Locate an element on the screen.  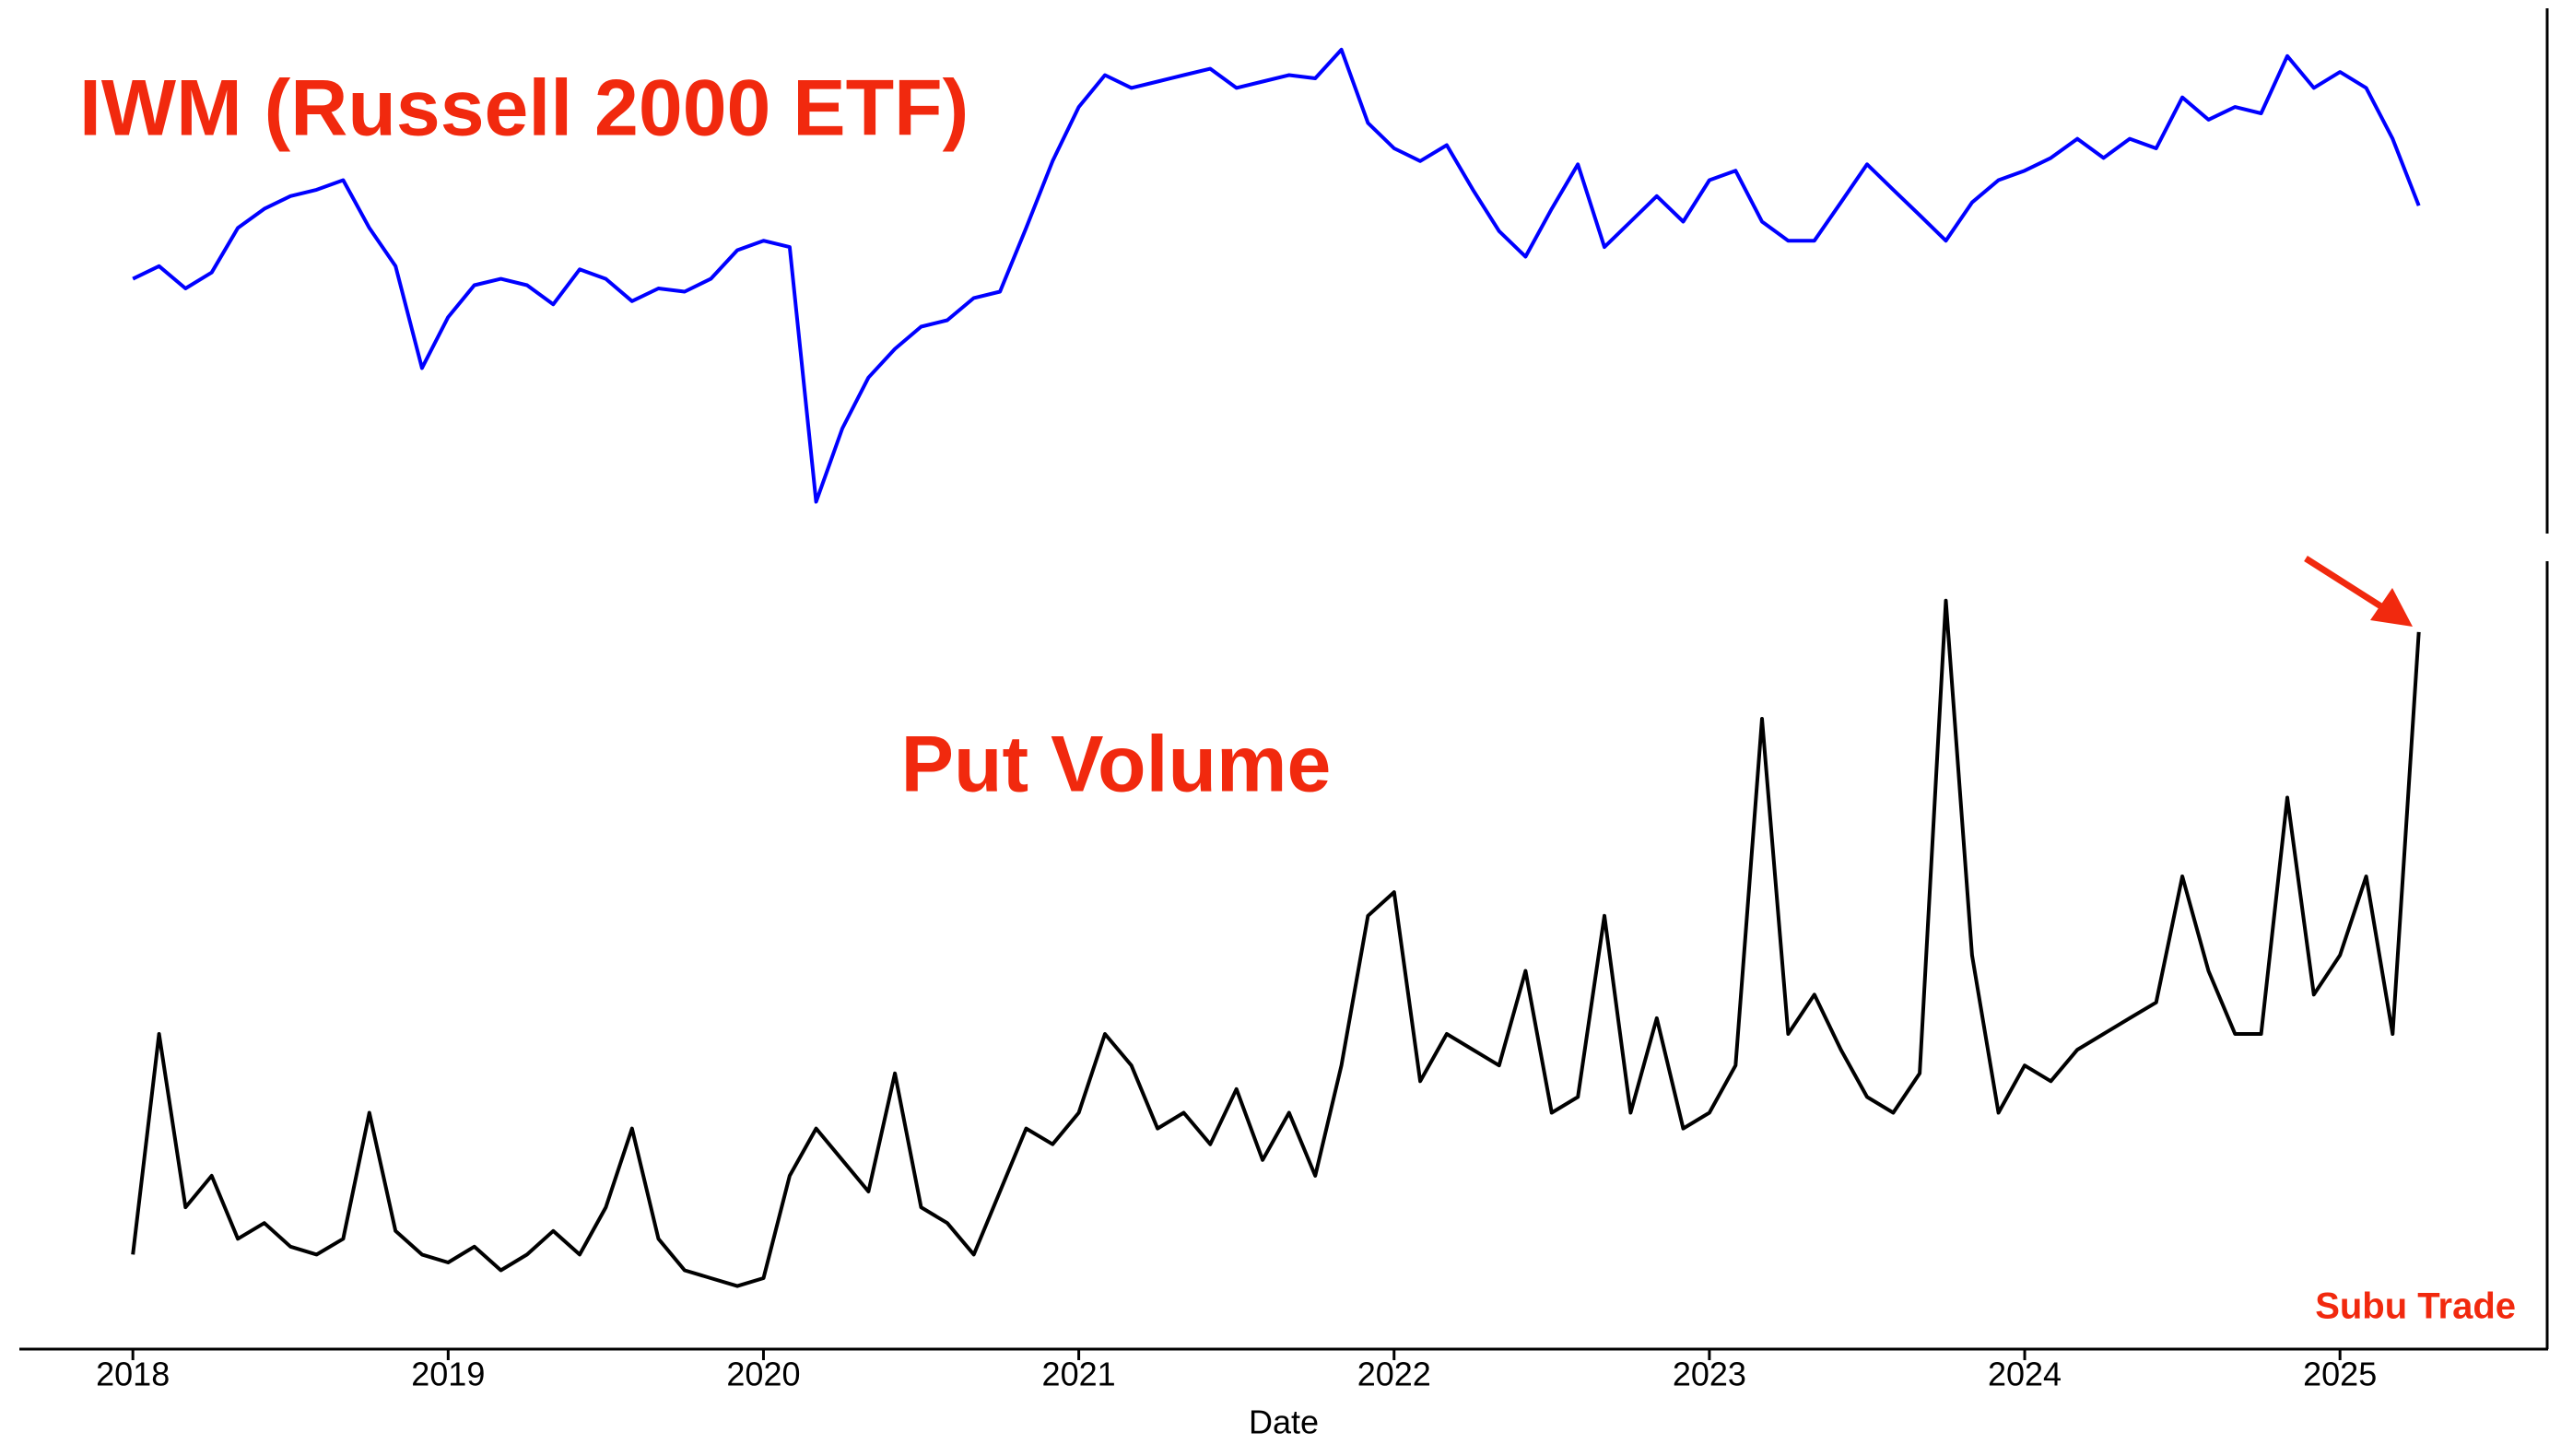
x-tick-label: 2024 is located at coordinates (2025, 1374).